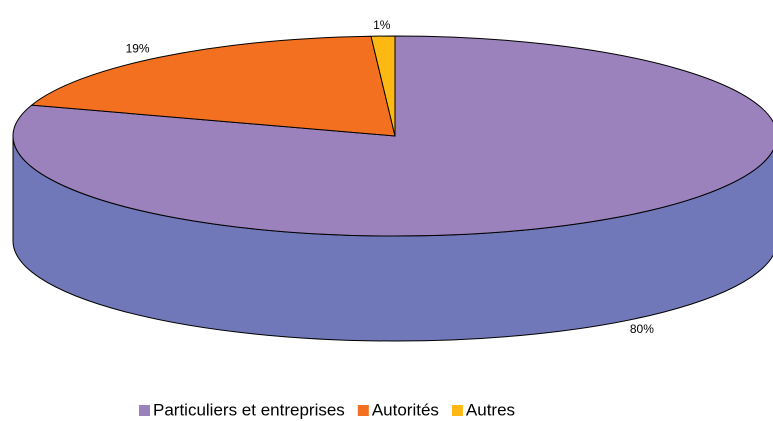 The width and height of the screenshot is (773, 421). I want to click on value-label: 19%, so click(138, 48).